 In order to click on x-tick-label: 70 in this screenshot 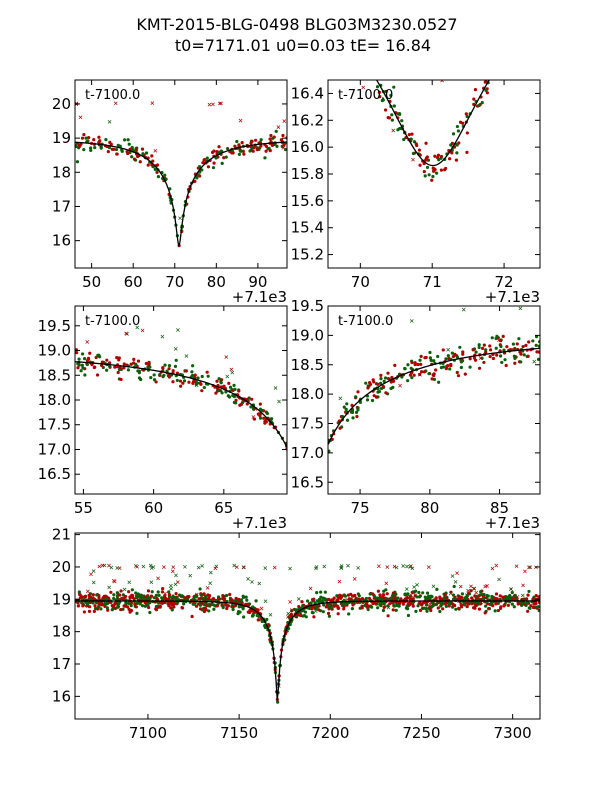, I will do `click(174, 282)`.